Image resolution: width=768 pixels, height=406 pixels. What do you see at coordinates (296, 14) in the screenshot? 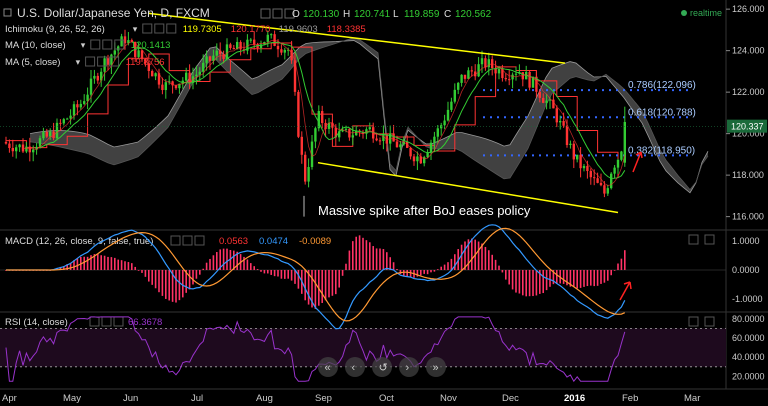
I see `ohlc-label: O` at bounding box center [296, 14].